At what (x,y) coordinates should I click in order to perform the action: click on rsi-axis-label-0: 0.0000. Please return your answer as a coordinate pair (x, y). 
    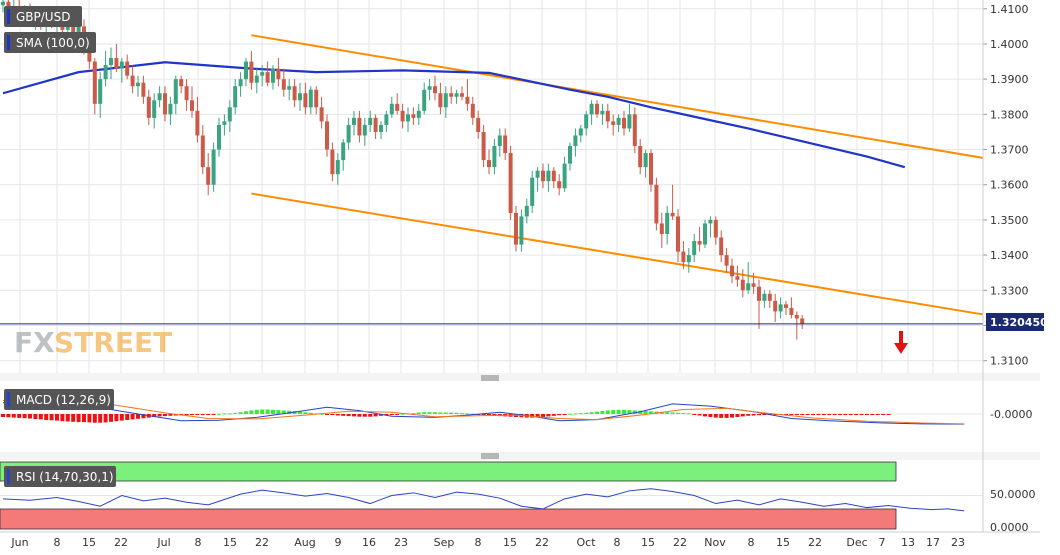
    Looking at the image, I should click on (1009, 527).